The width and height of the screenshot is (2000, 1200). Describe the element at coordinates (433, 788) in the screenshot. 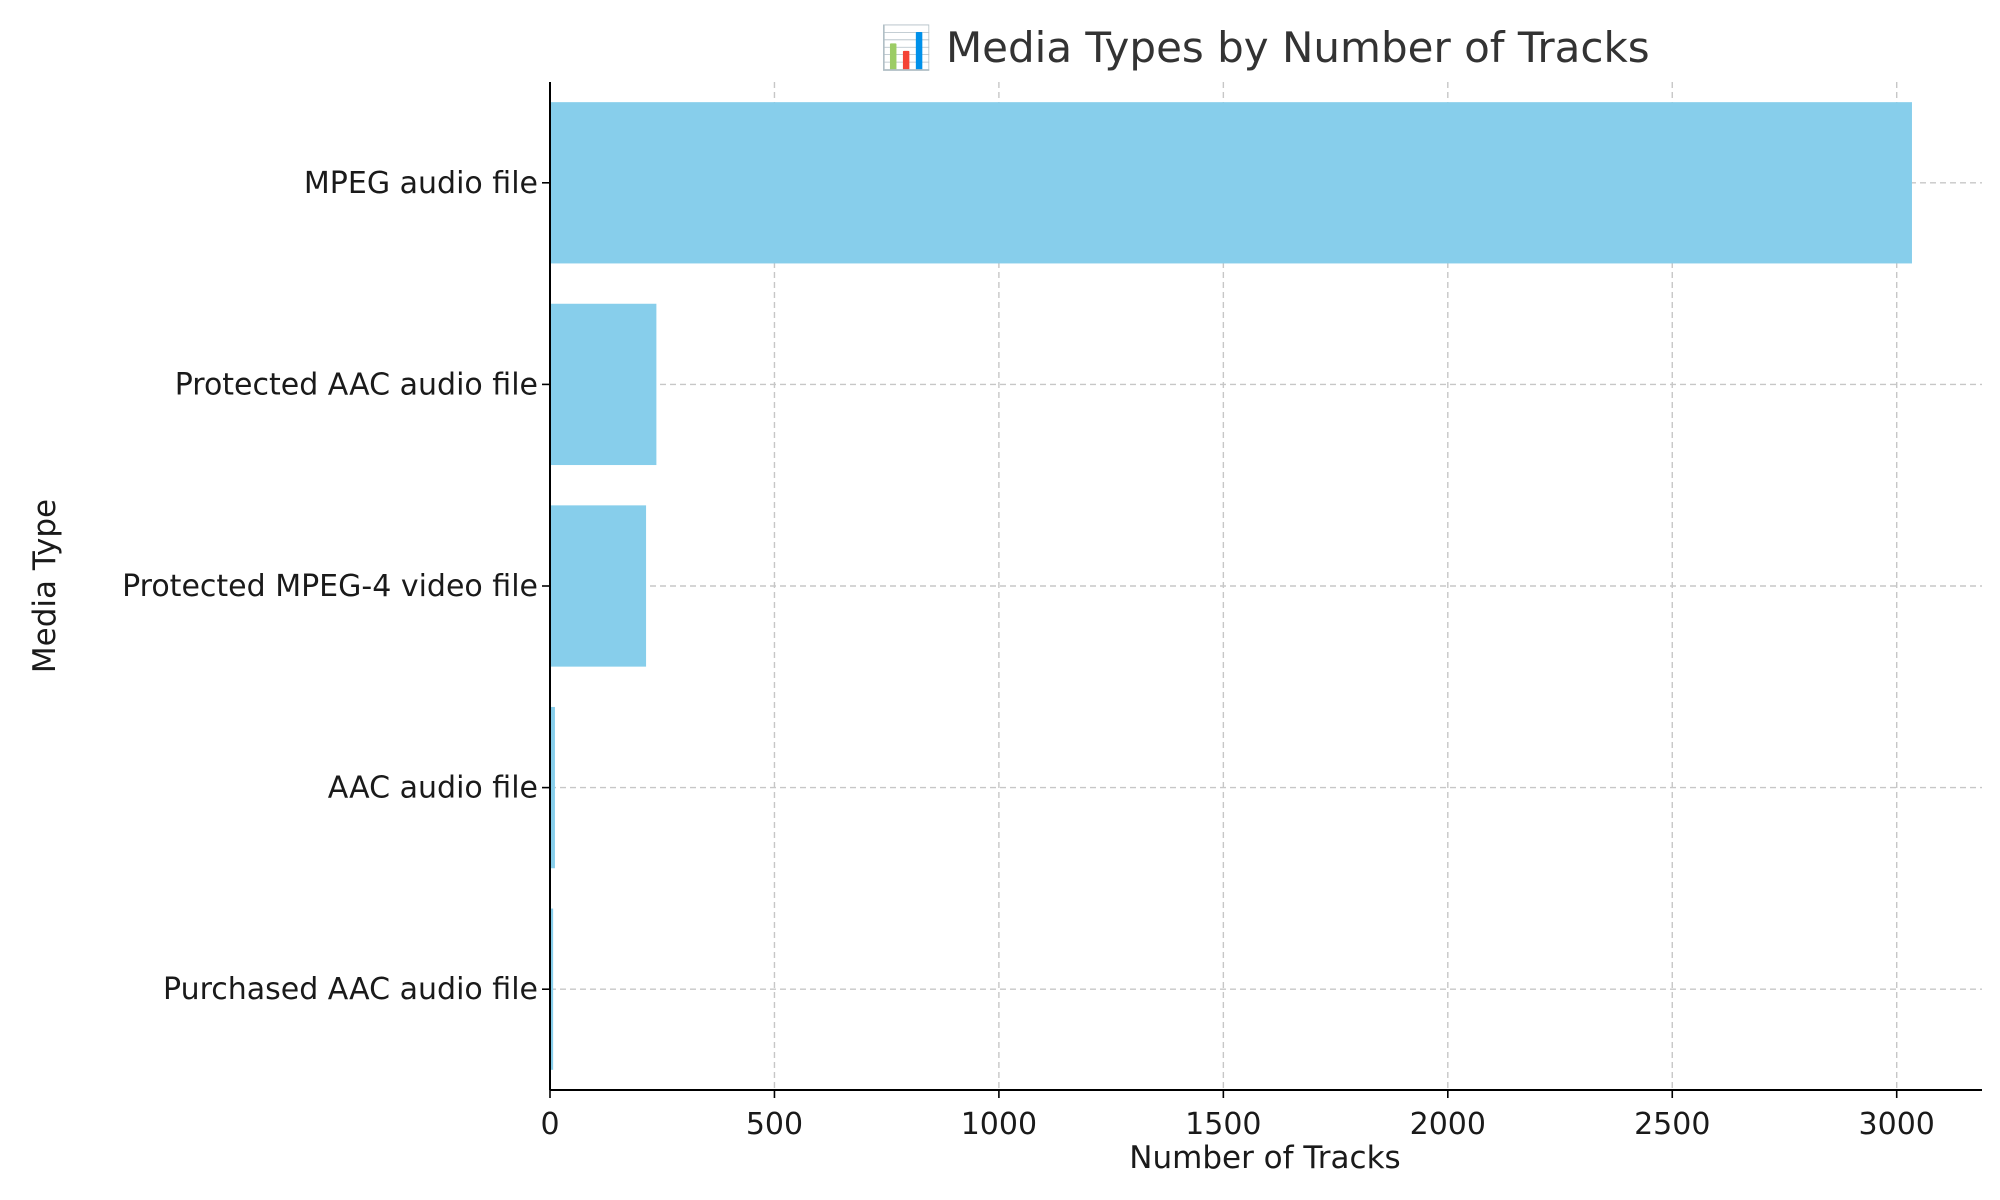

I see `y-tick-label: AAC audio file` at that location.